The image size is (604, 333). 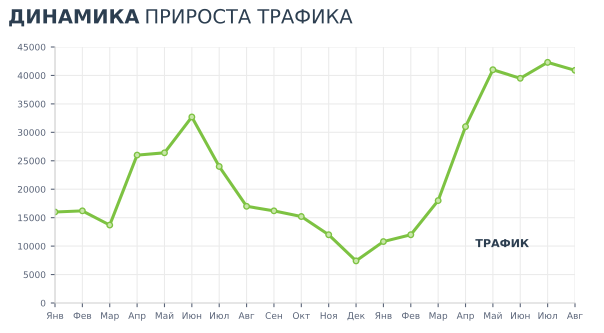 What do you see at coordinates (32, 218) in the screenshot?
I see `y-tick-label: 15000` at bounding box center [32, 218].